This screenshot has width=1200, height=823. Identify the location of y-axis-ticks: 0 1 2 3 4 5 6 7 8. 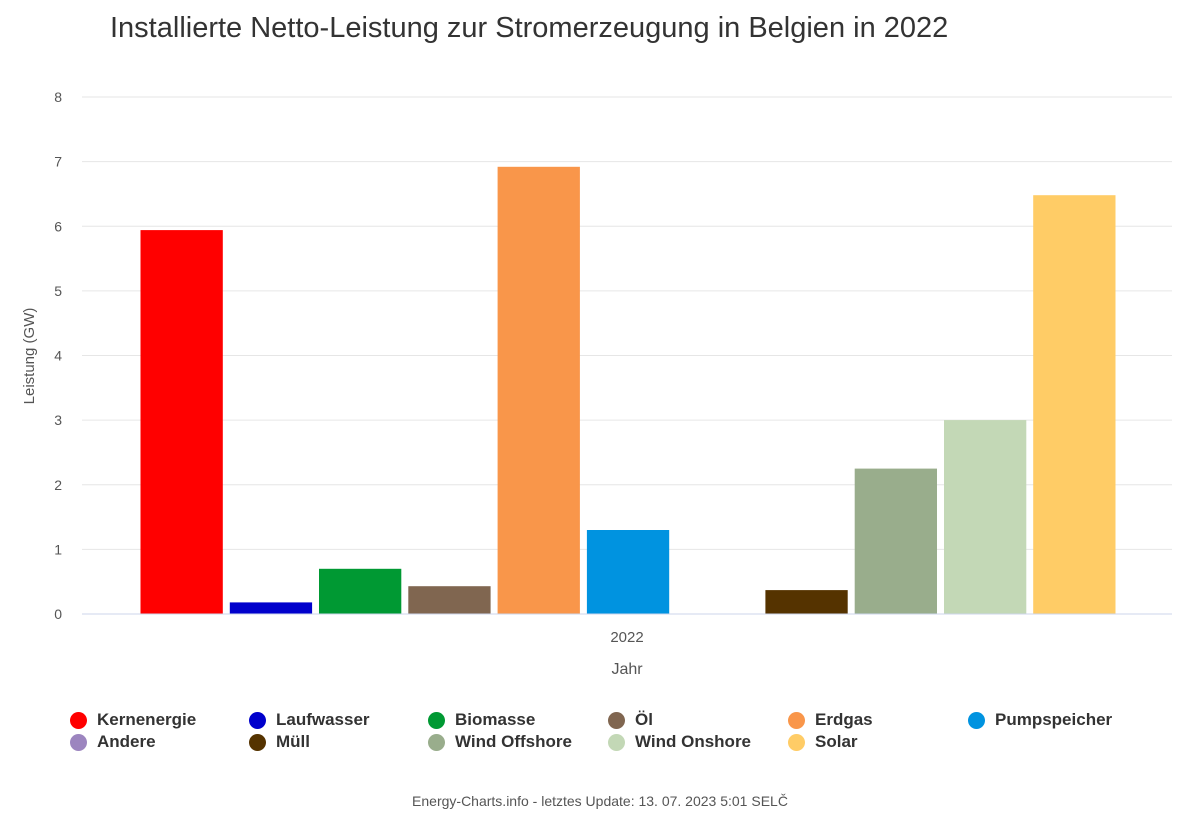
(58, 355).